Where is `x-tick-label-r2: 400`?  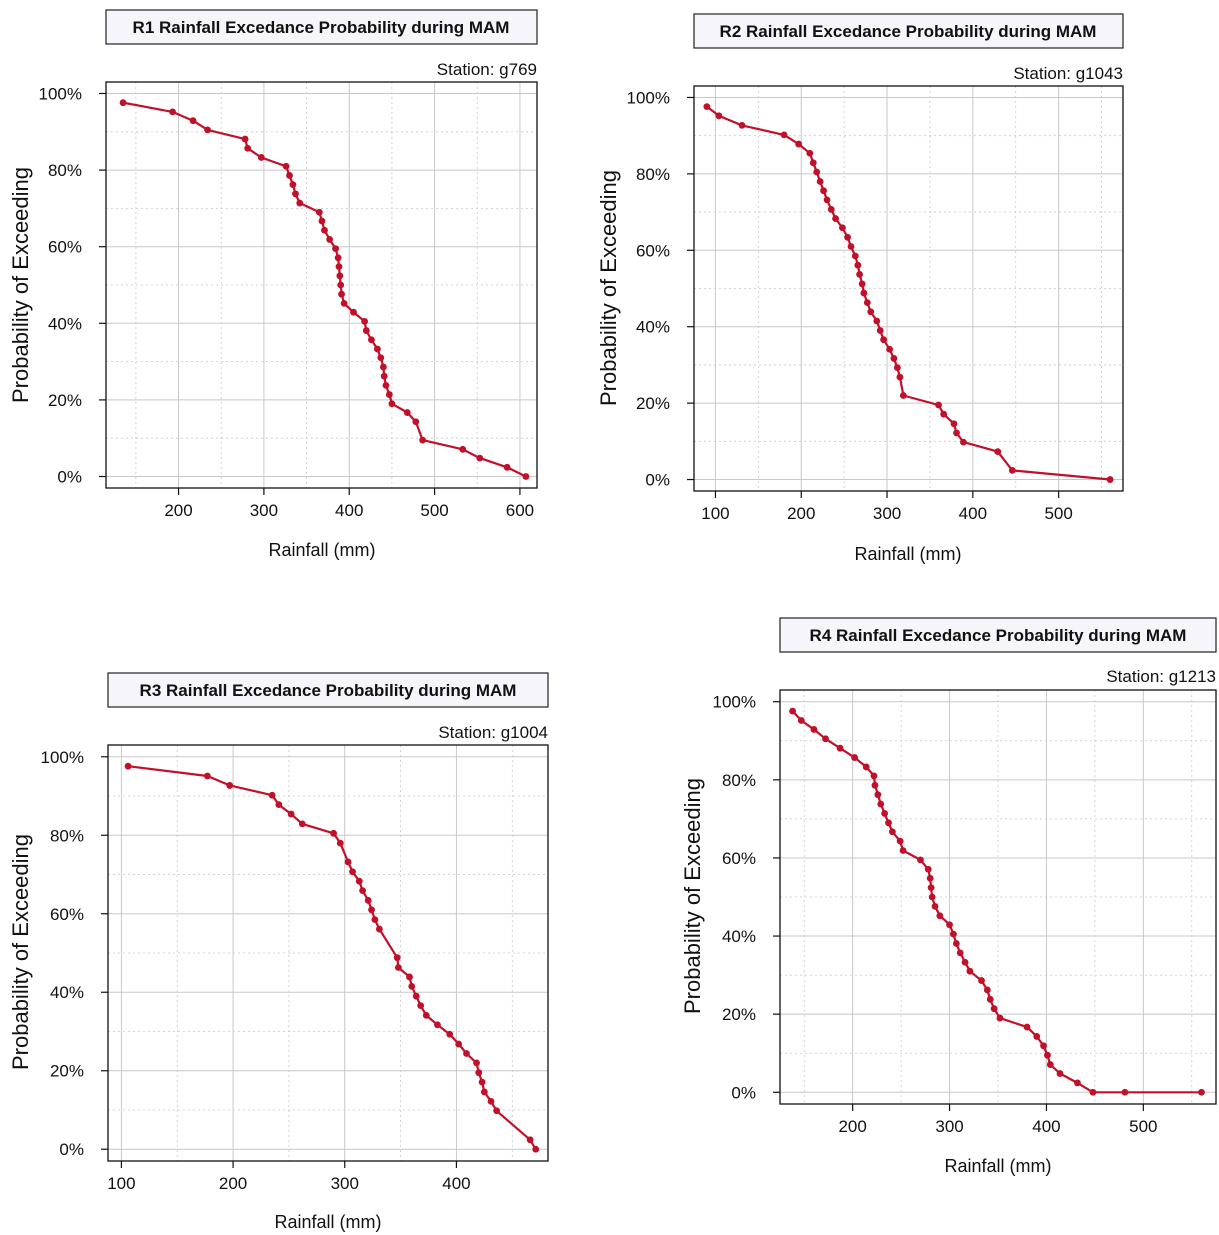
x-tick-label-r2: 400 is located at coordinates (973, 513).